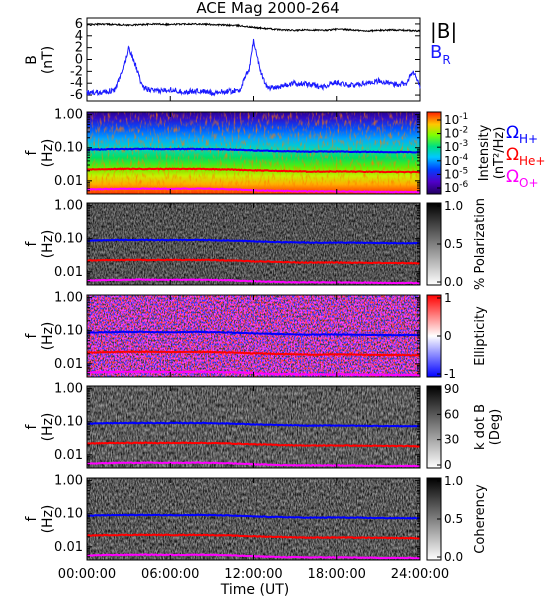  What do you see at coordinates (480, 427) in the screenshot?
I see `colorbar-title-kdotb: k dot B` at bounding box center [480, 427].